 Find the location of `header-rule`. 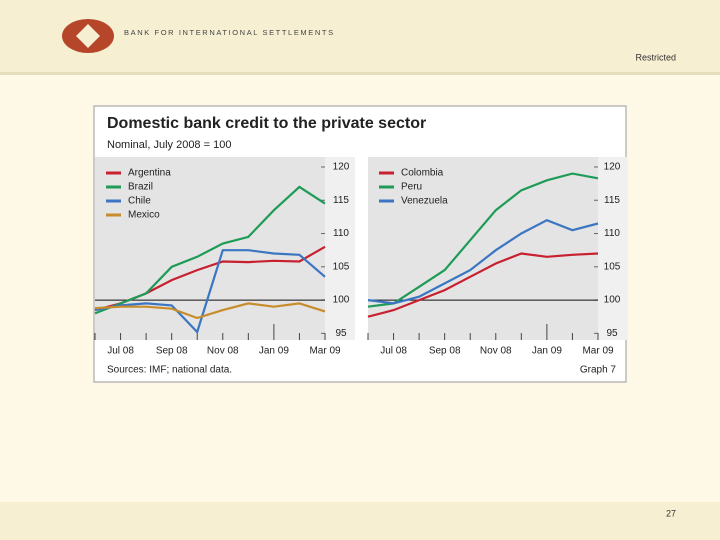

header-rule is located at coordinates (360, 73).